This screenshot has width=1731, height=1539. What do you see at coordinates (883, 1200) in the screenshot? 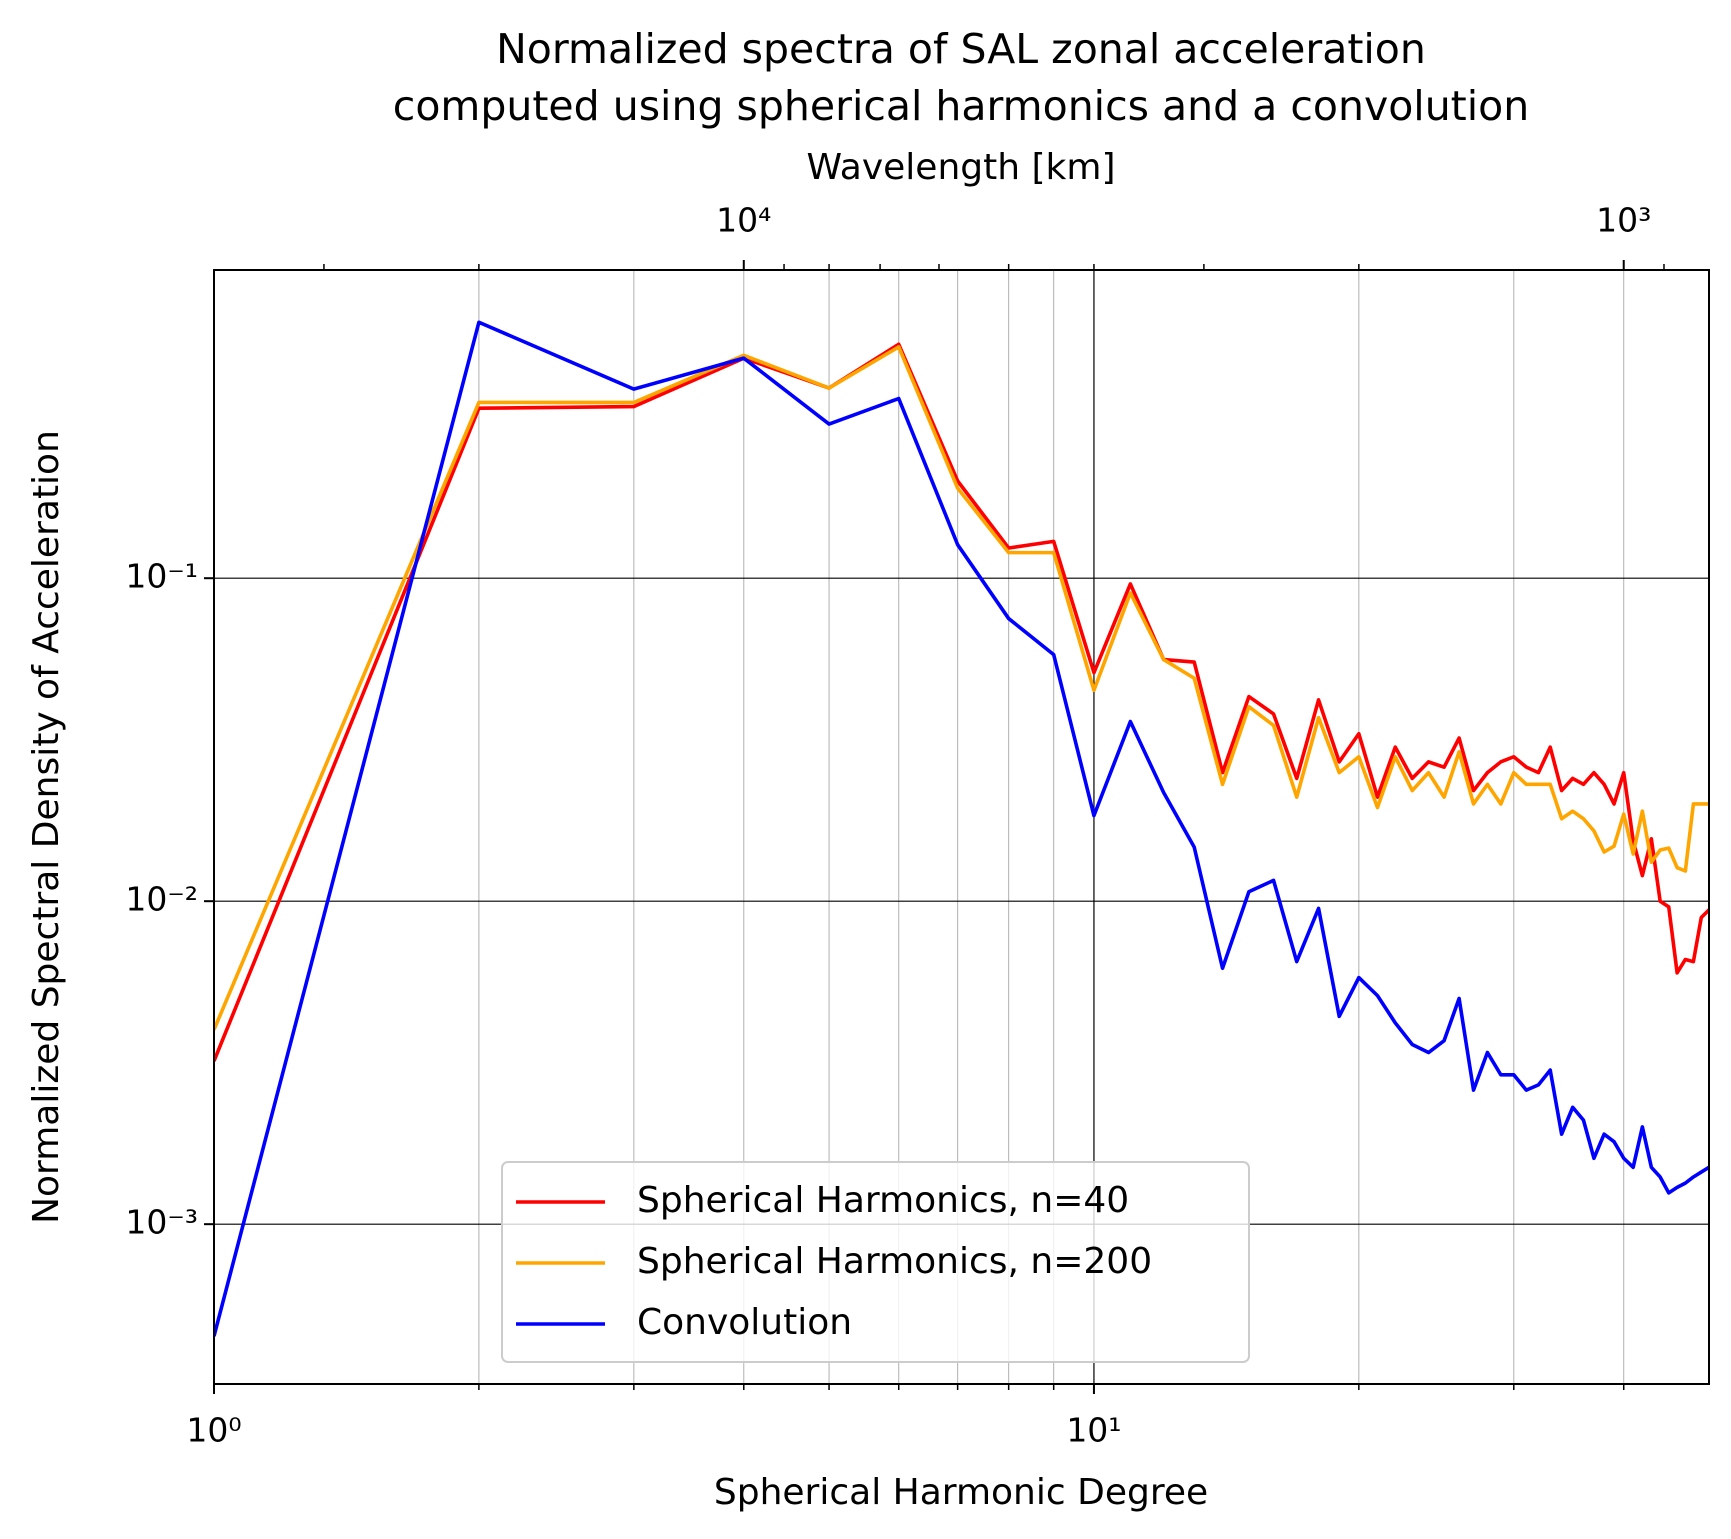
I see `legend-label: Spherical Harmonics, n=40` at bounding box center [883, 1200].